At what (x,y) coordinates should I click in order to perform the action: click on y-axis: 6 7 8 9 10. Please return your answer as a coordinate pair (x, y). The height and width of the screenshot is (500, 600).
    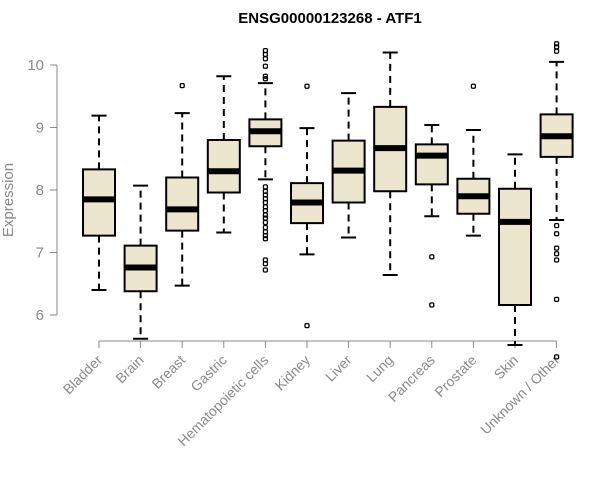
    Looking at the image, I should click on (42, 190).